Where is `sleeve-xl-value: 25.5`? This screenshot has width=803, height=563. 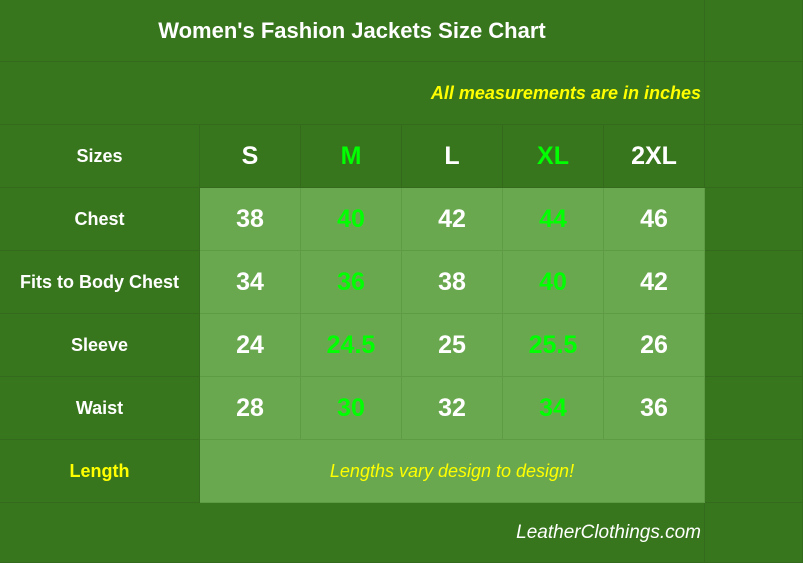 sleeve-xl-value: 25.5 is located at coordinates (553, 345).